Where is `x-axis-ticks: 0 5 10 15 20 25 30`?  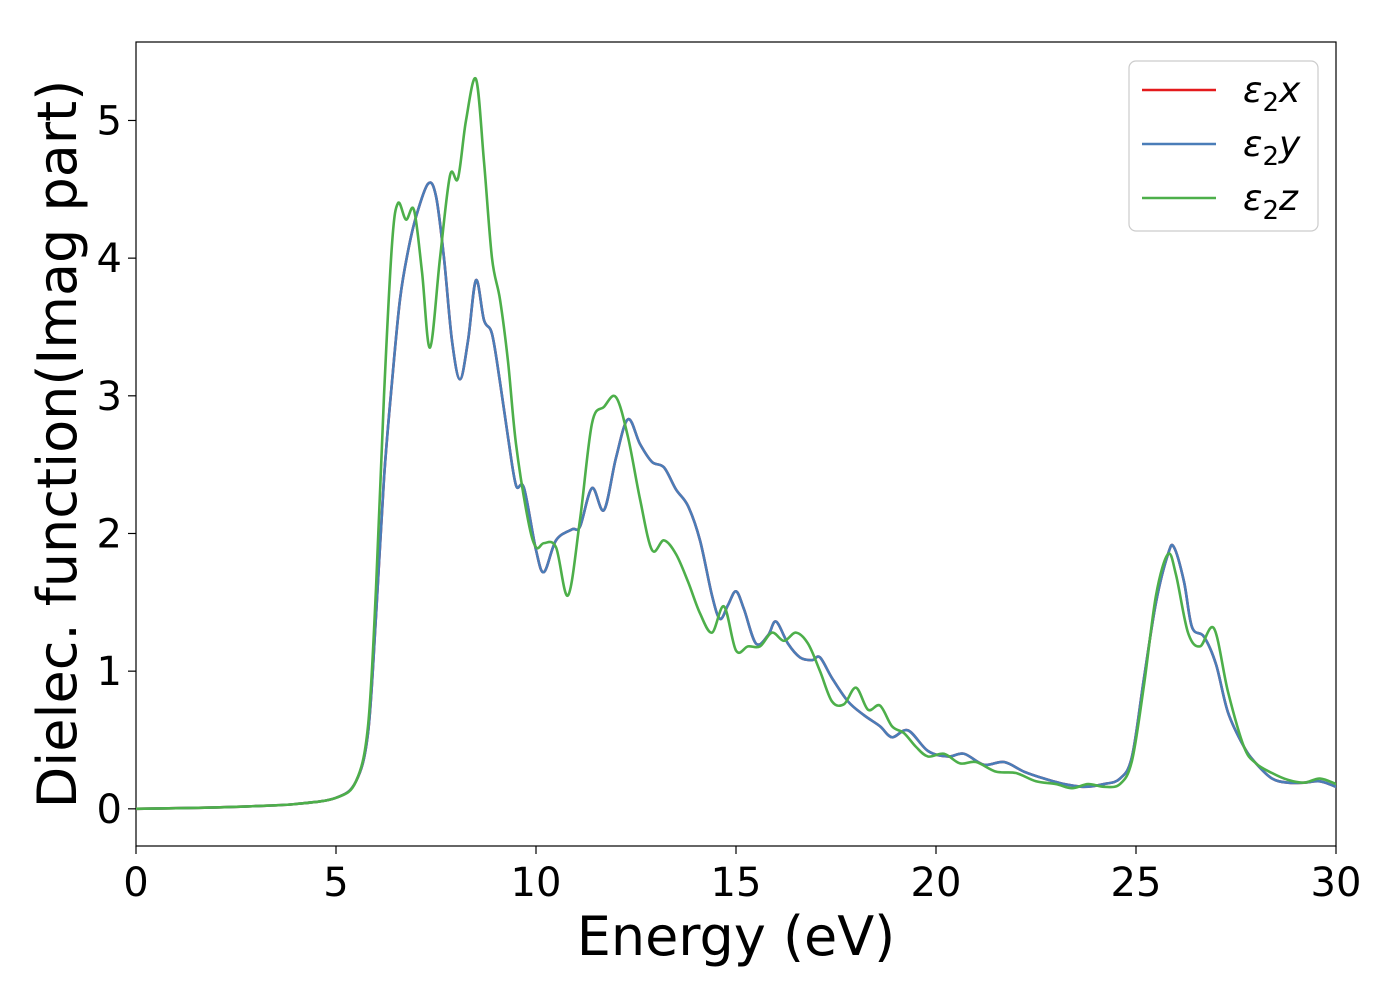 x-axis-ticks: 0 5 10 15 20 25 30 is located at coordinates (742, 876).